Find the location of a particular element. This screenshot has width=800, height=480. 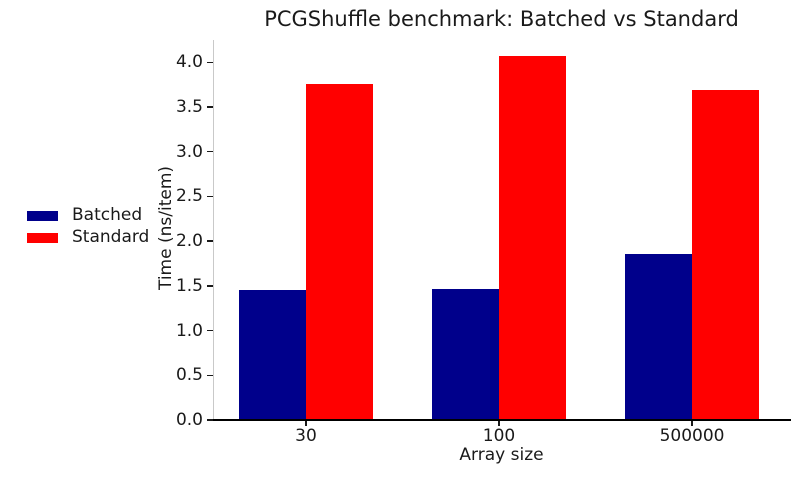

y-tick-label: 2.5 is located at coordinates (189, 196).